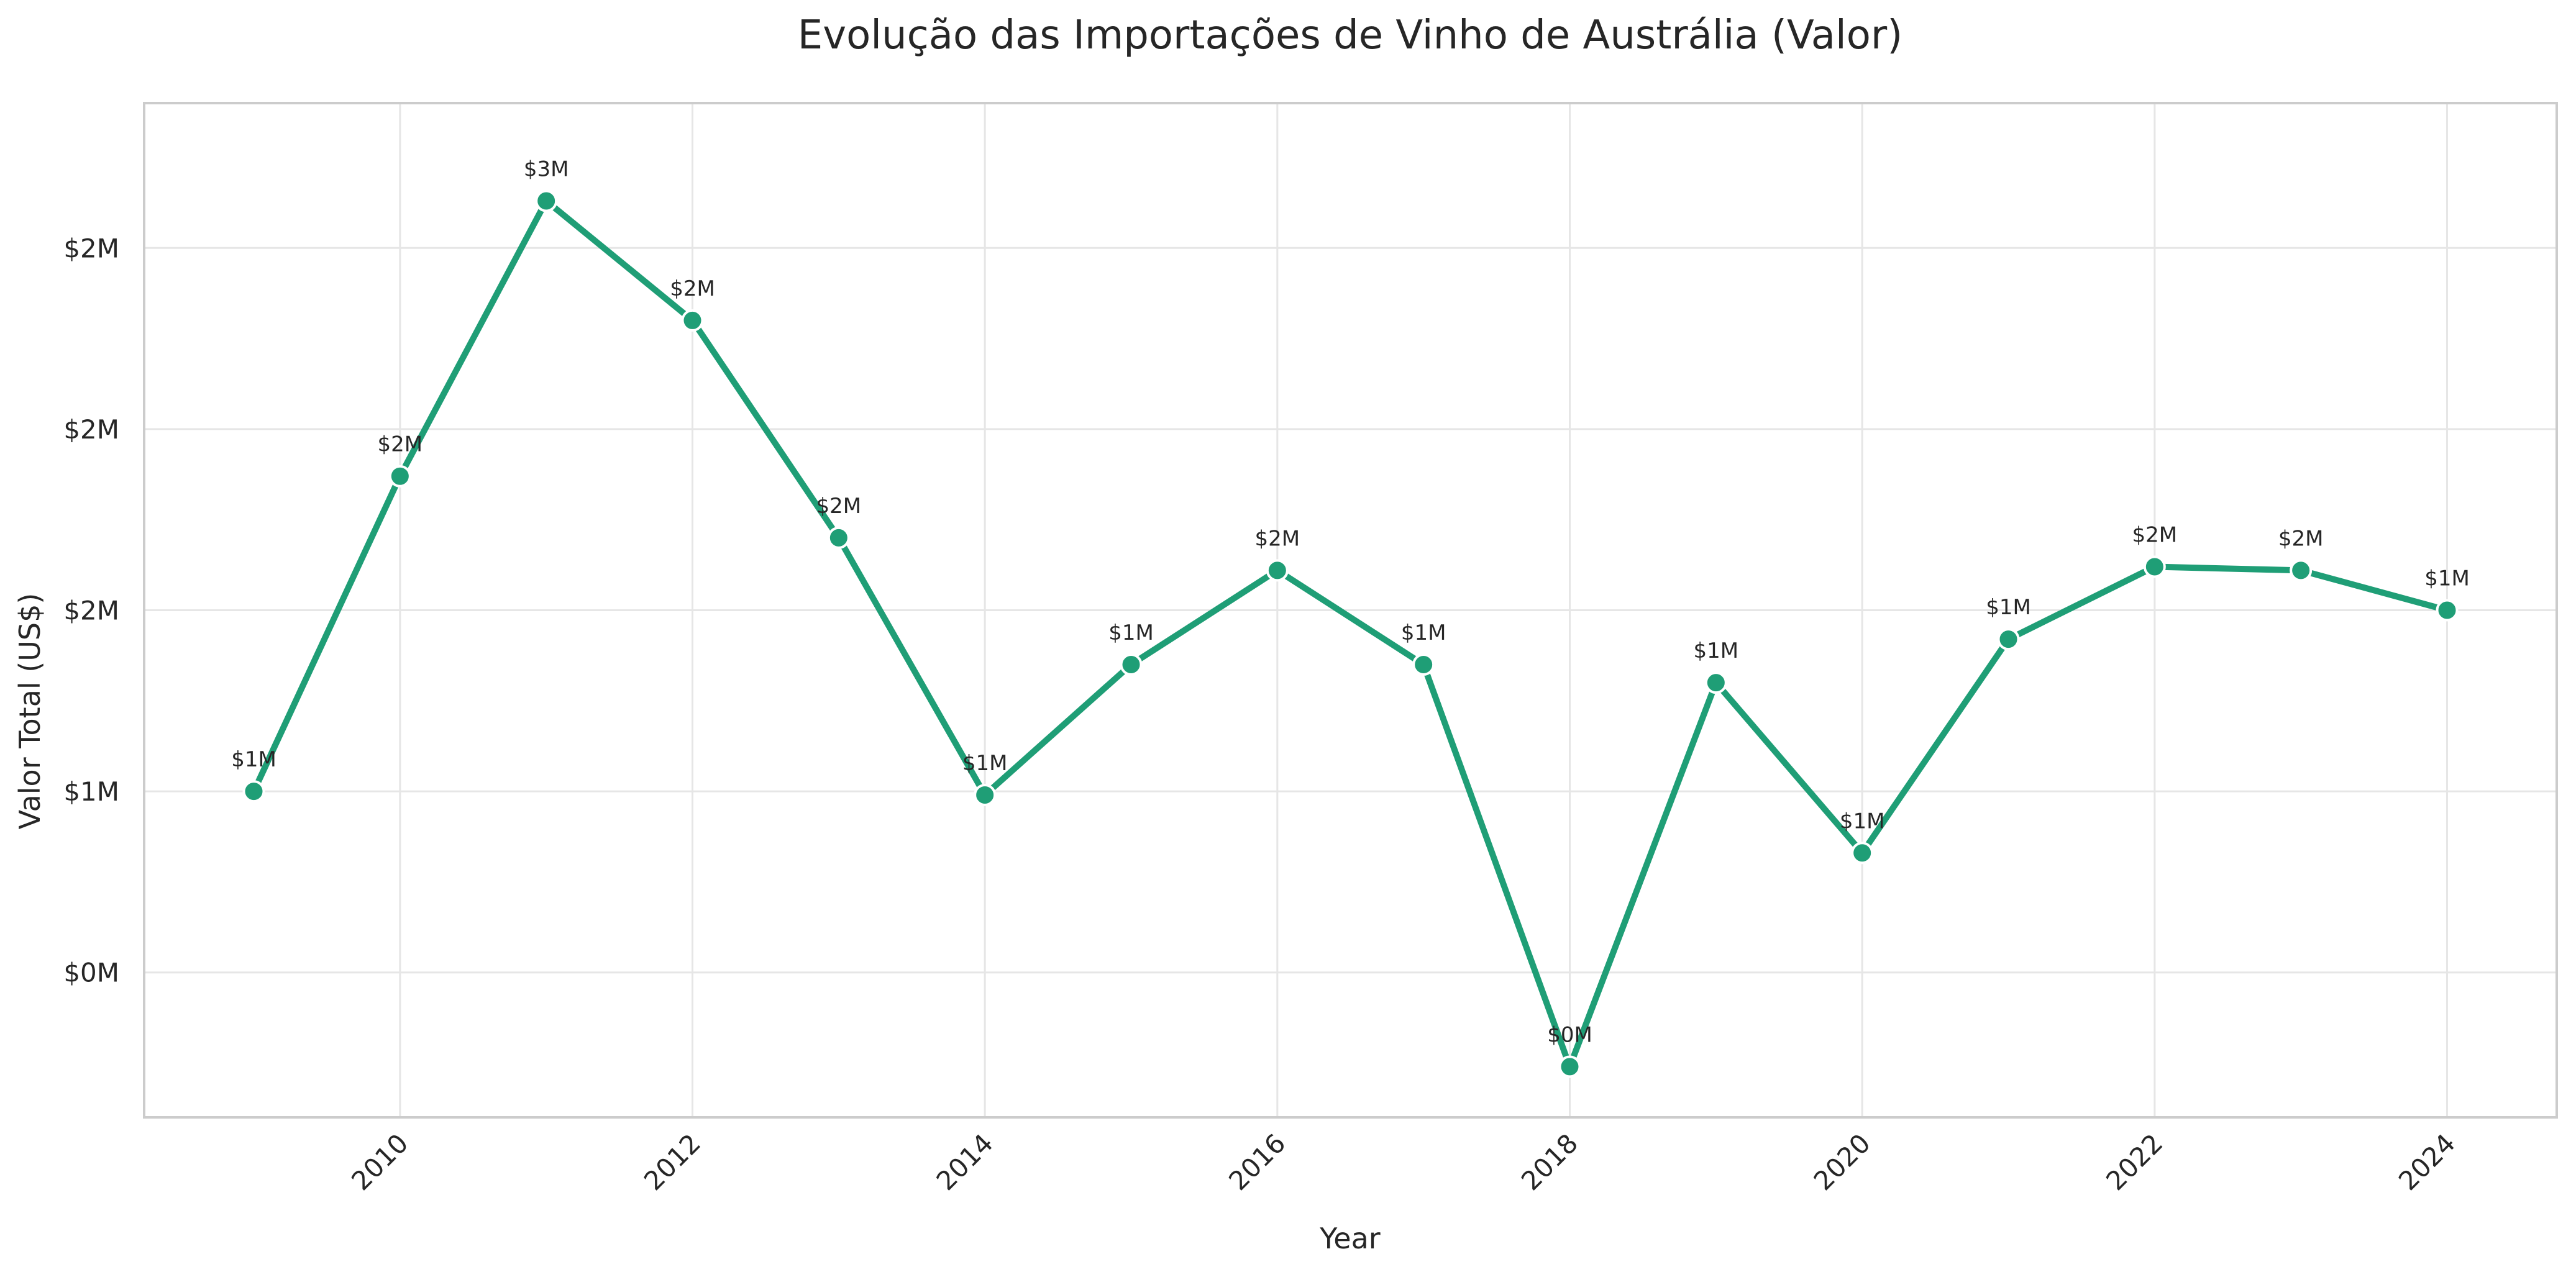 The width and height of the screenshot is (2576, 1272). I want to click on x-tick-label: 2014, so click(965, 1162).